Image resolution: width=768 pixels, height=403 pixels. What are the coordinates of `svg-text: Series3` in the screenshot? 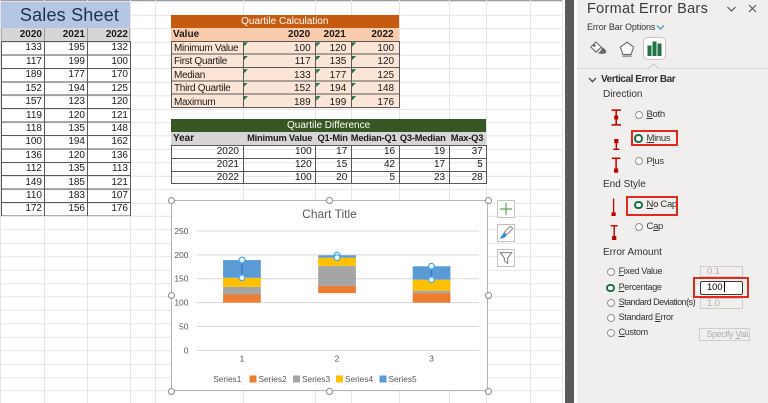 It's located at (316, 379).